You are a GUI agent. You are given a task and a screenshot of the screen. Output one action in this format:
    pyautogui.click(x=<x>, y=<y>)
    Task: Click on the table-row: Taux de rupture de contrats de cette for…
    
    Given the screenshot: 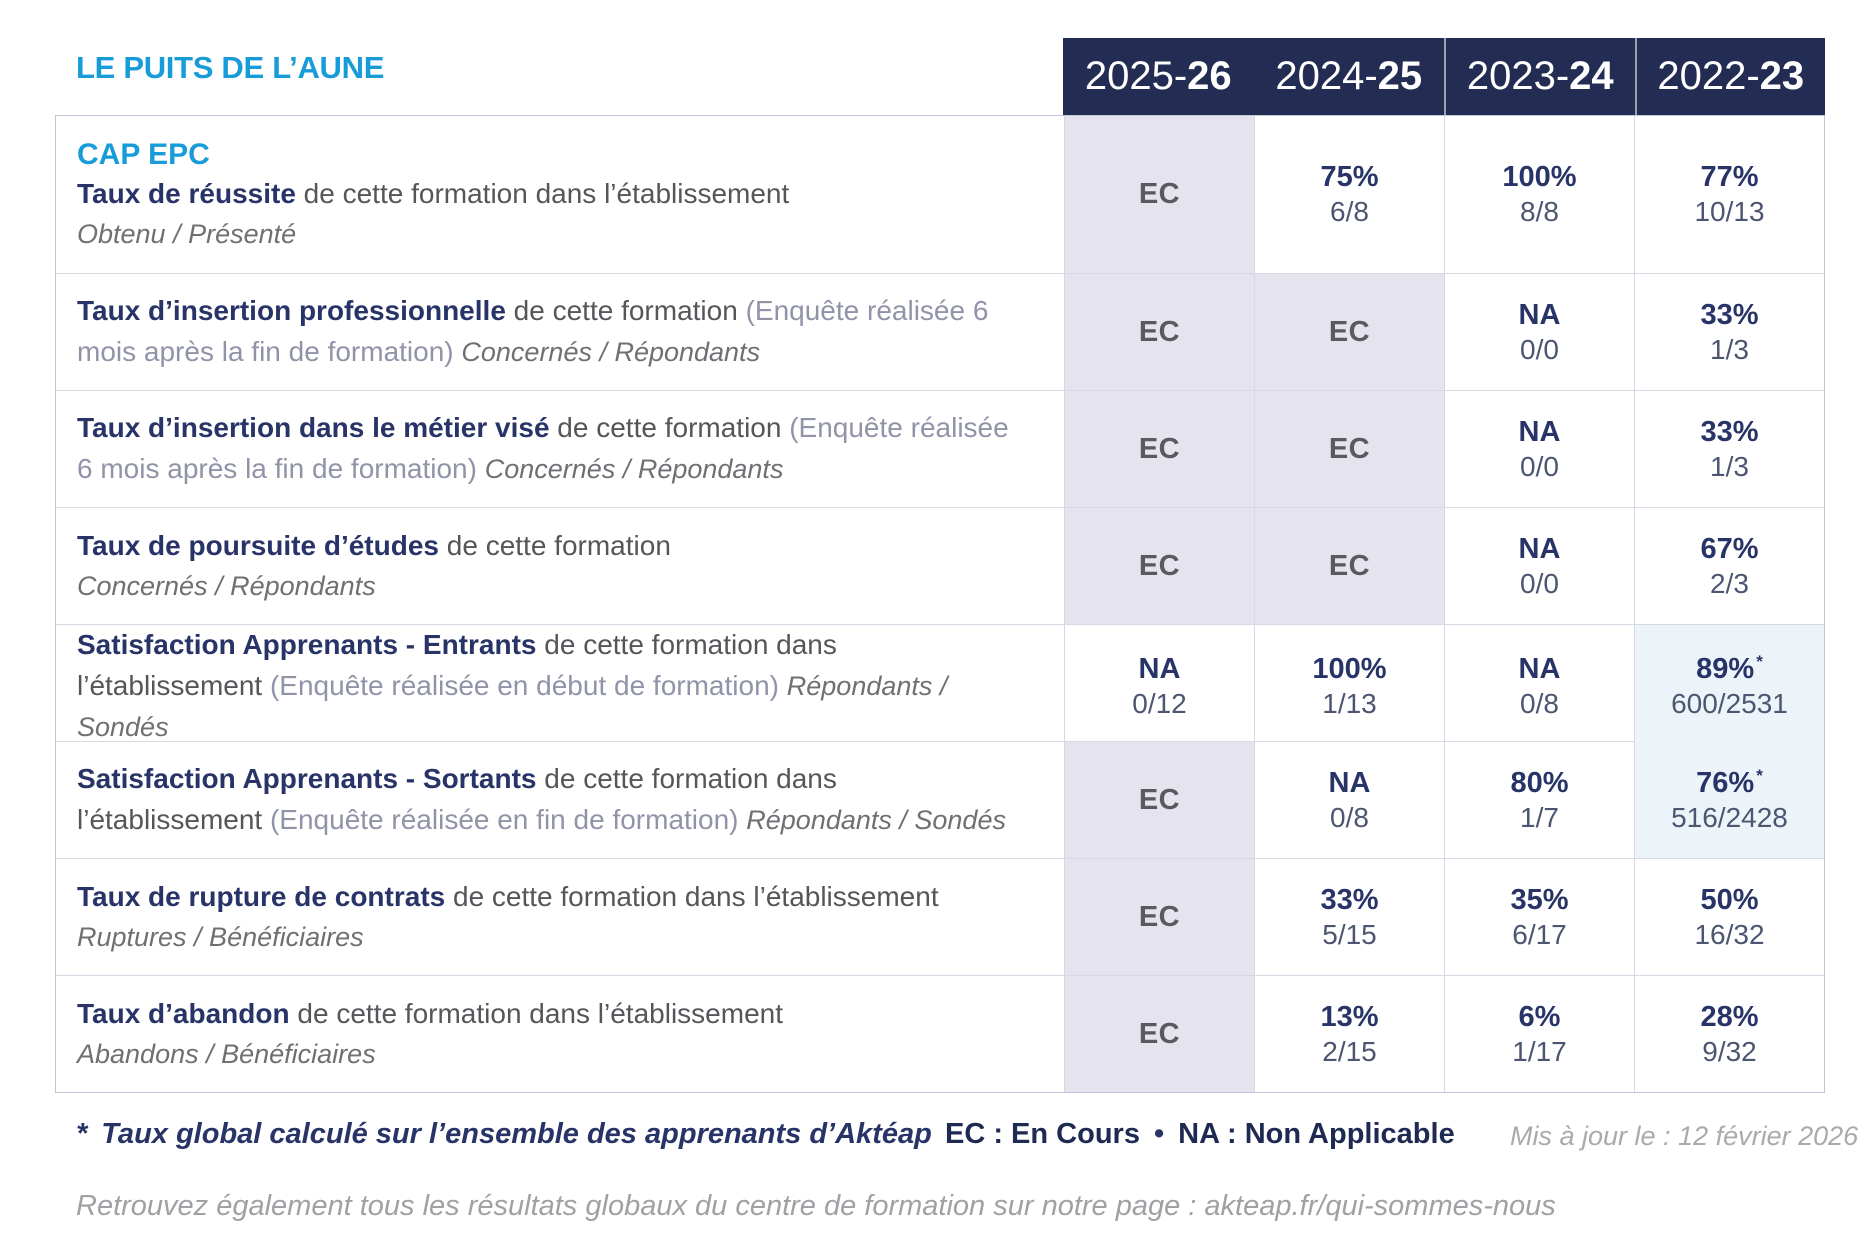 What is the action you would take?
    pyautogui.click(x=940, y=916)
    